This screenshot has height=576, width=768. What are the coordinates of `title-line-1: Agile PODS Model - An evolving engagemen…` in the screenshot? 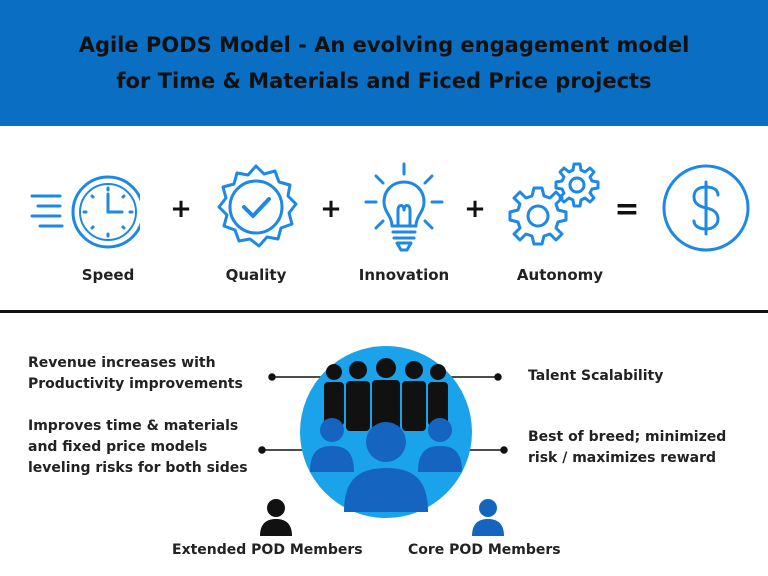 It's located at (384, 45).